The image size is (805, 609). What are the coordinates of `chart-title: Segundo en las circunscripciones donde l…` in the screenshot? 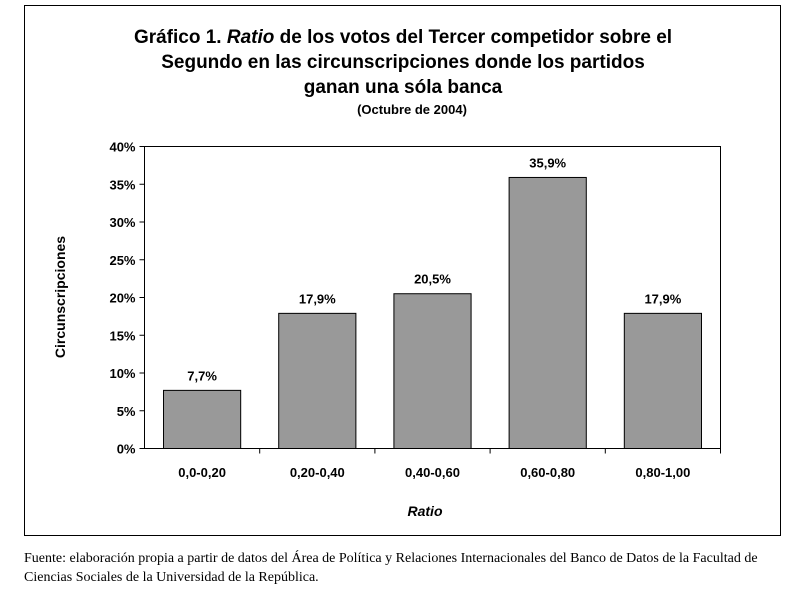 It's located at (403, 62).